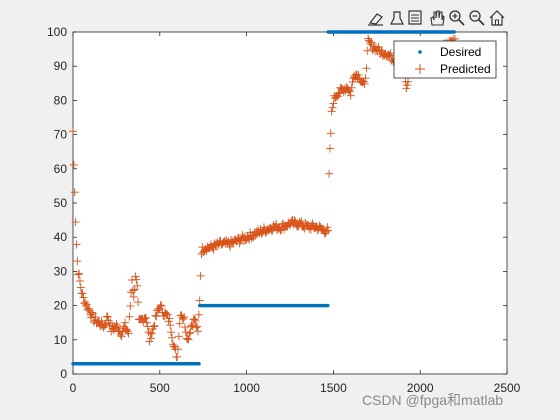  What do you see at coordinates (57, 203) in the screenshot?
I see `y-tick-labels: 0 10 20 30 40 50 60 70 80 90 100` at bounding box center [57, 203].